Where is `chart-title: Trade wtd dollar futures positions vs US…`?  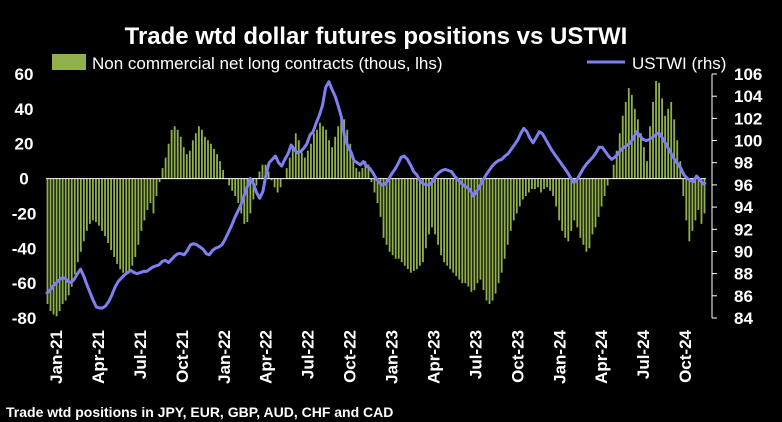 chart-title: Trade wtd dollar futures positions vs US… is located at coordinates (376, 36).